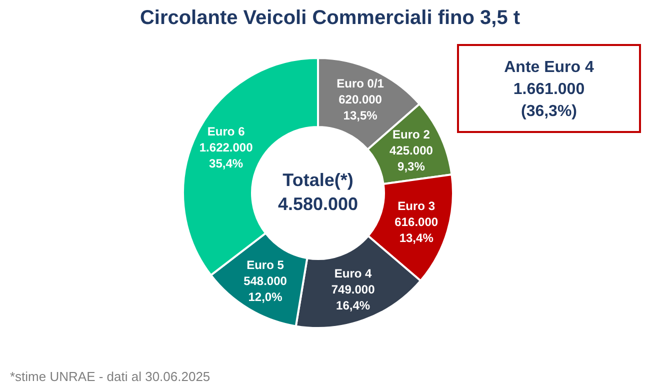  What do you see at coordinates (353, 273) in the screenshot?
I see `slice-label: Euro 4` at bounding box center [353, 273].